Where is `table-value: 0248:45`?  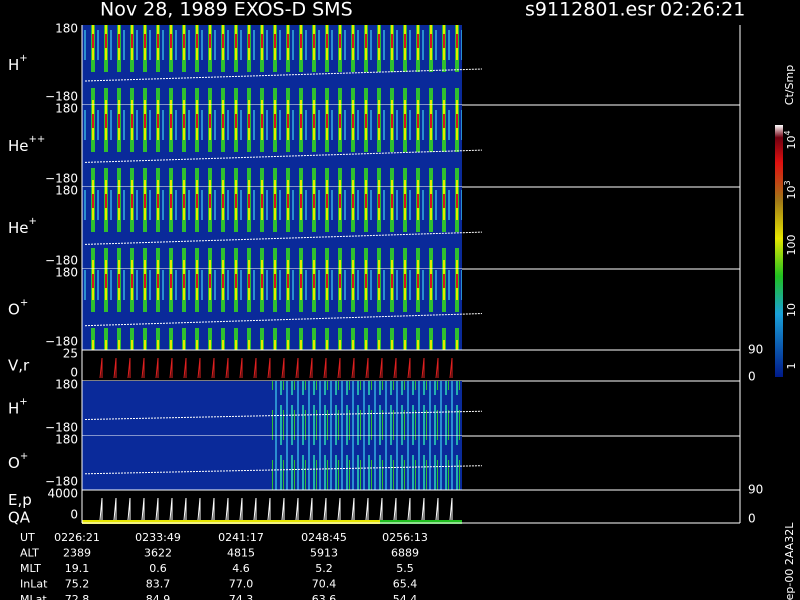 table-value: 0248:45 is located at coordinates (324, 537).